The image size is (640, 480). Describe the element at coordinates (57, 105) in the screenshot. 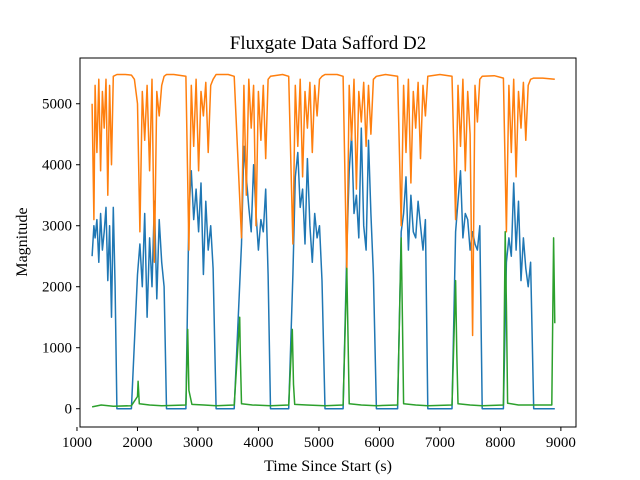

I see `y-tick-label: 5000` at that location.